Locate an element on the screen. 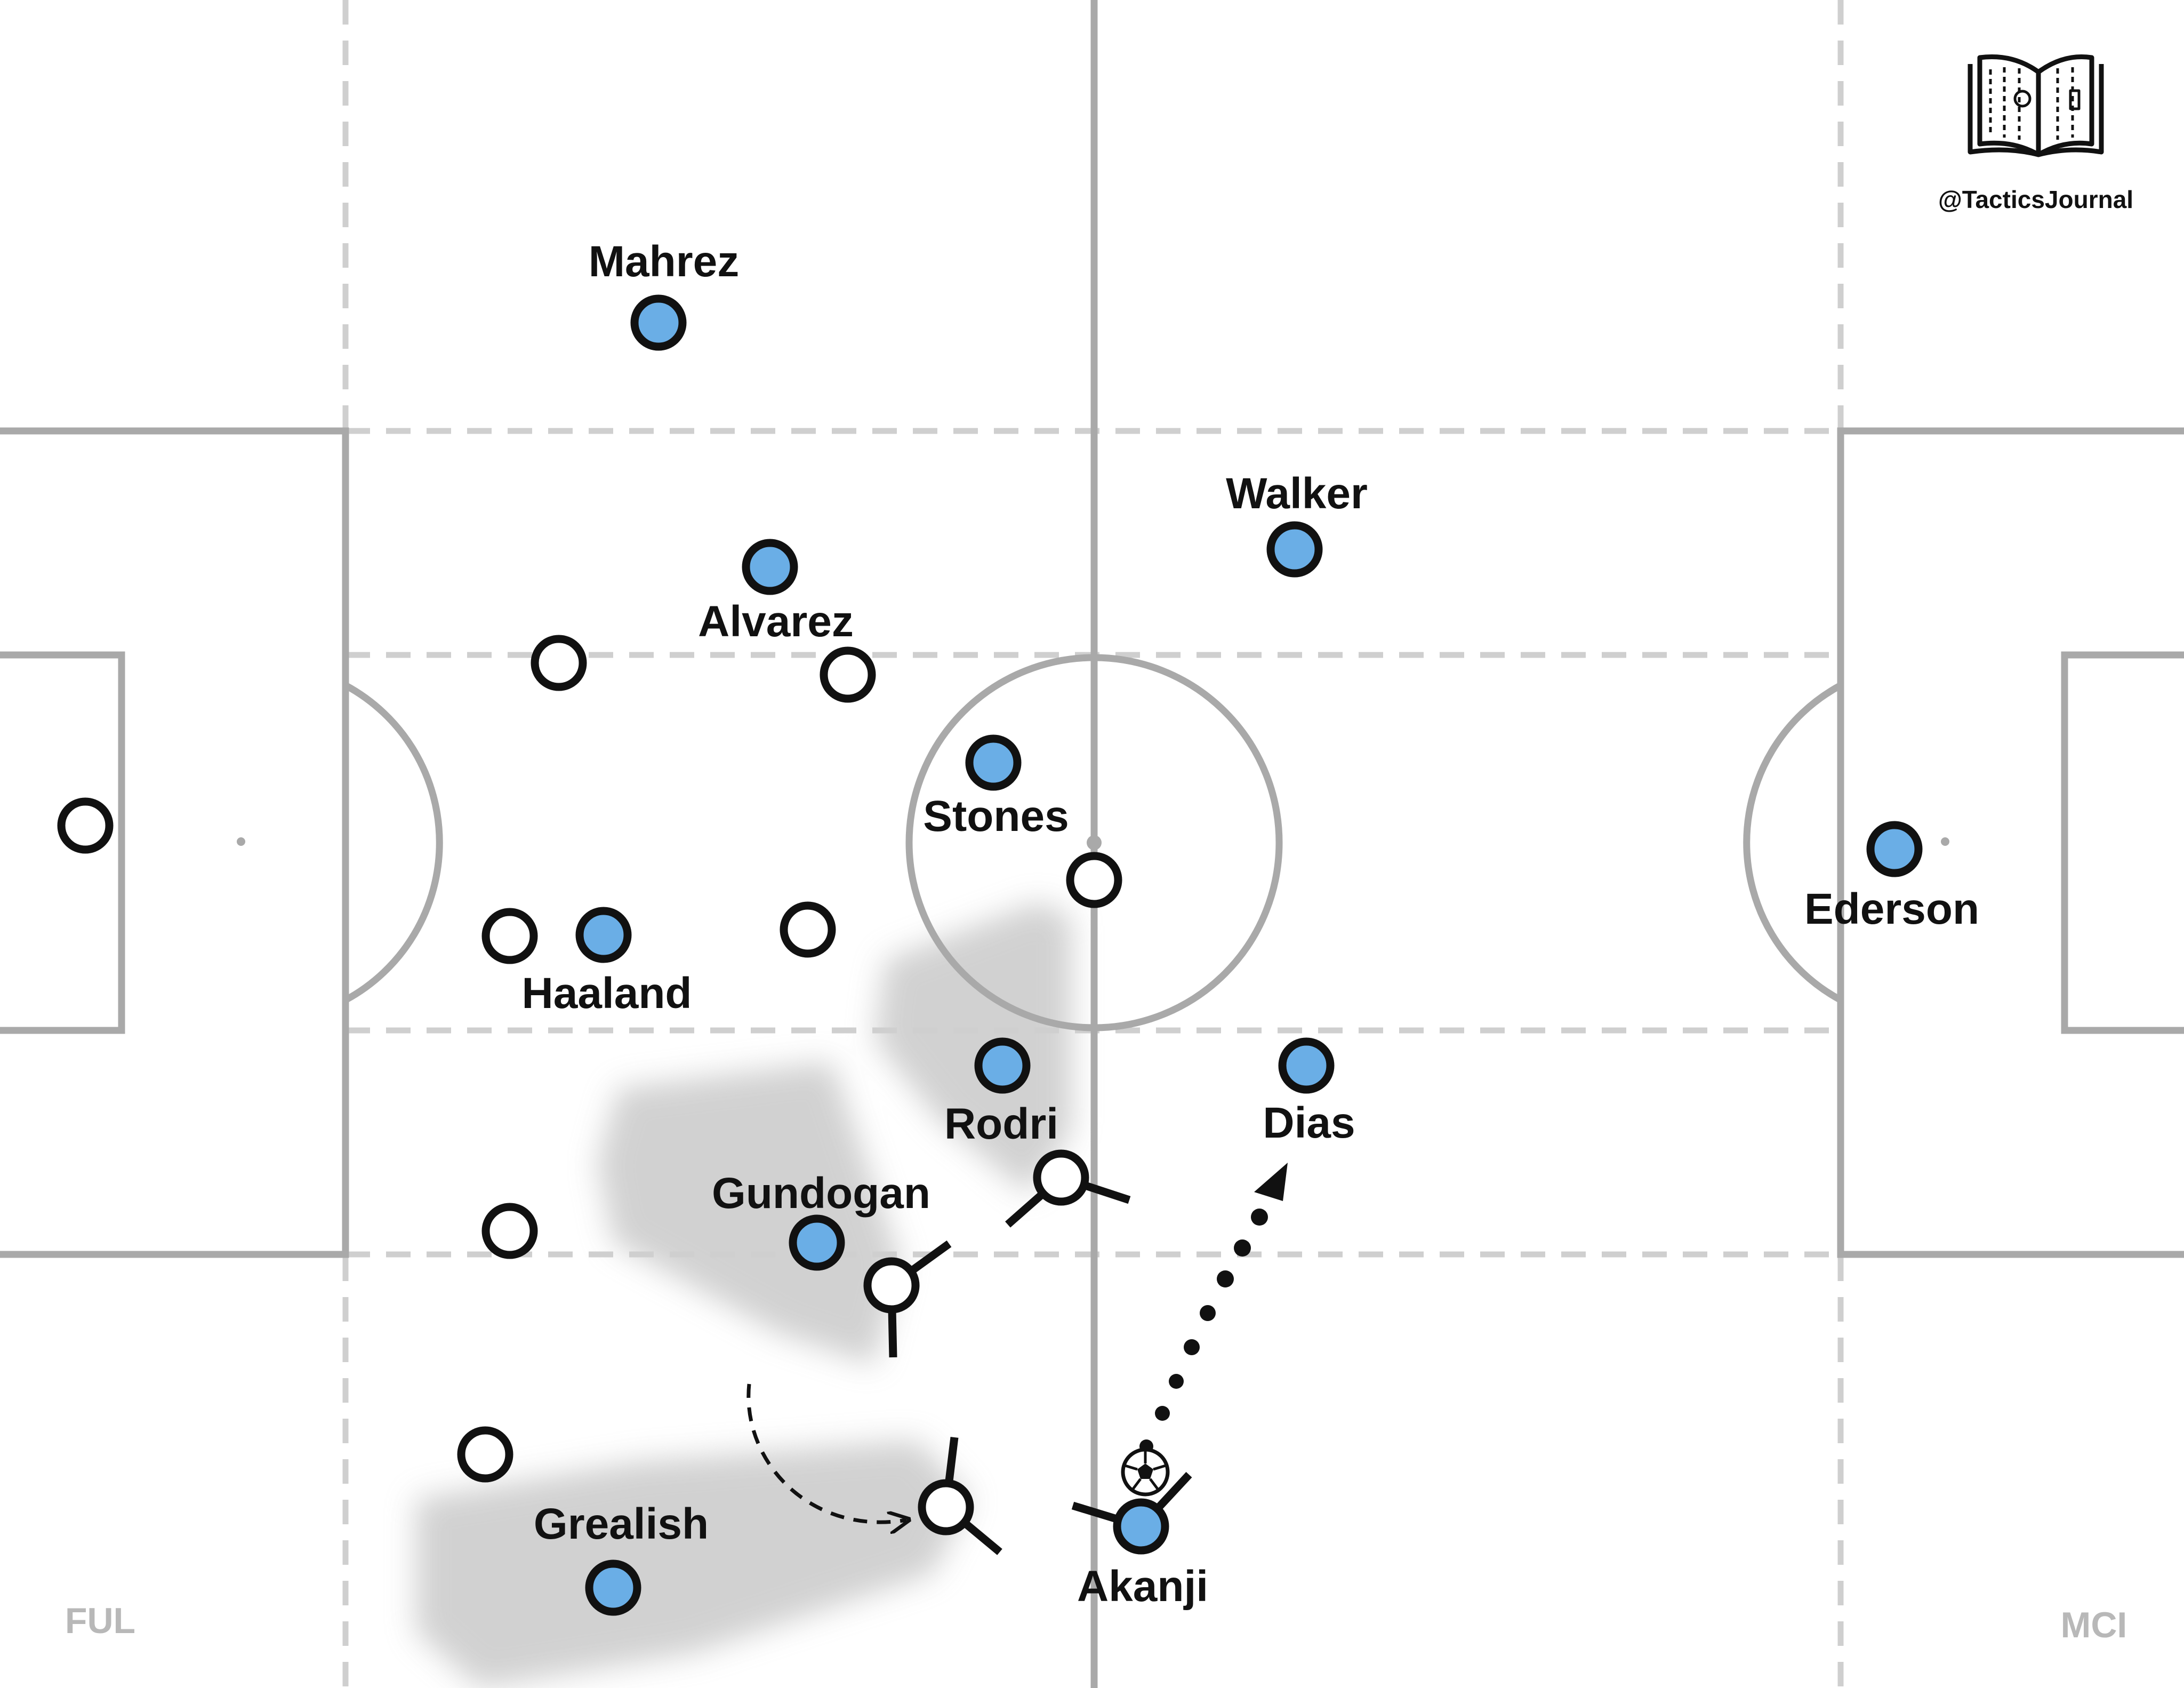 This screenshot has height=1688, width=2184. cover-shadows is located at coordinates (744, 1294).